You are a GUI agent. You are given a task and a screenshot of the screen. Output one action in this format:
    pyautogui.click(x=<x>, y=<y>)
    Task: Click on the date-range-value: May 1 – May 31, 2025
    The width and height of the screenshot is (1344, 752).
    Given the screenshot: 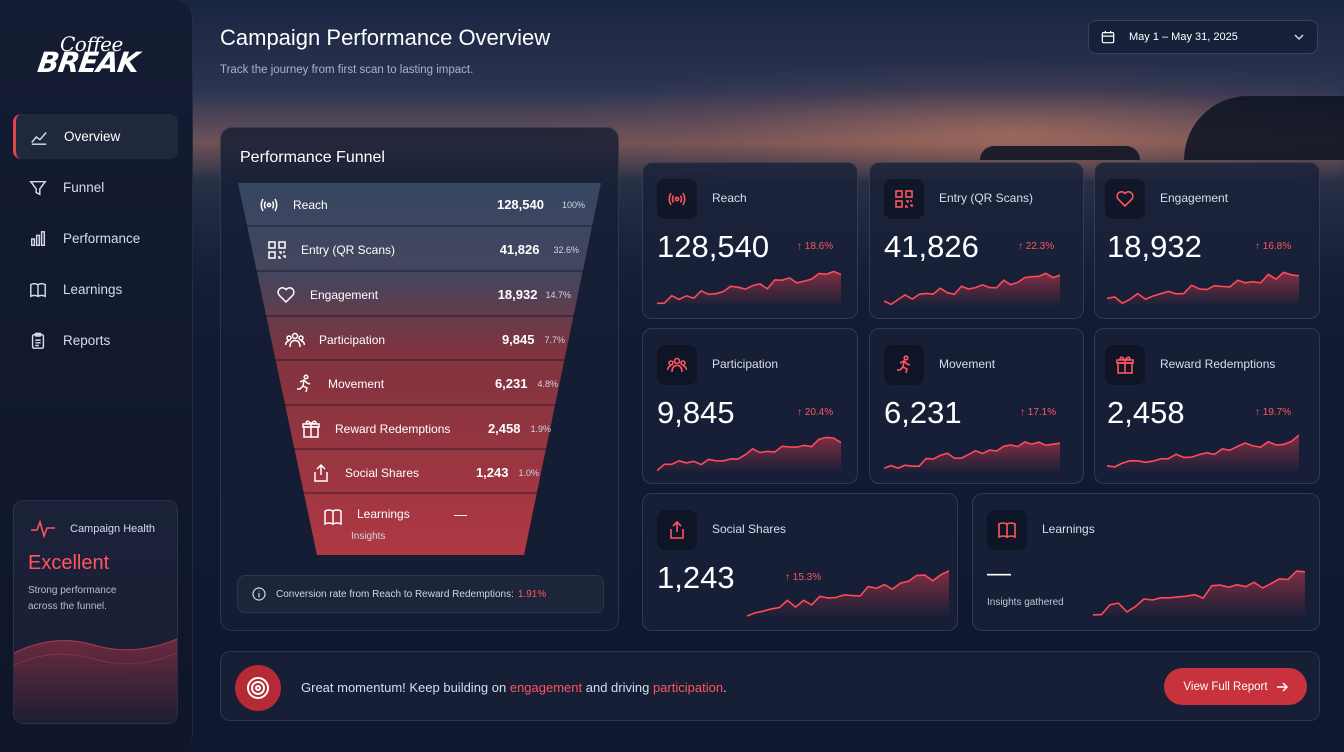 What is the action you would take?
    pyautogui.click(x=1183, y=37)
    